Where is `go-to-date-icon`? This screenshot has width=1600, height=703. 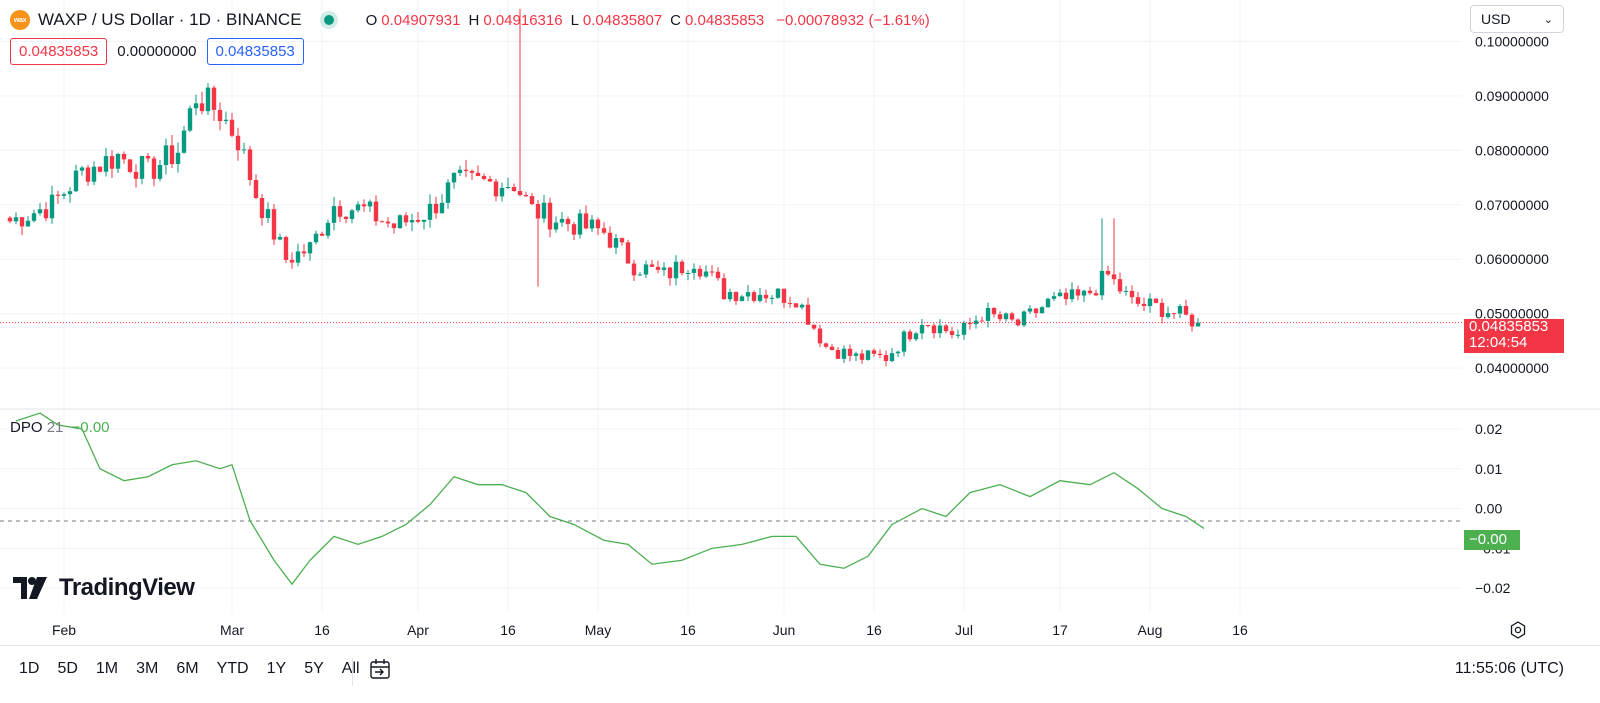
go-to-date-icon is located at coordinates (380, 669).